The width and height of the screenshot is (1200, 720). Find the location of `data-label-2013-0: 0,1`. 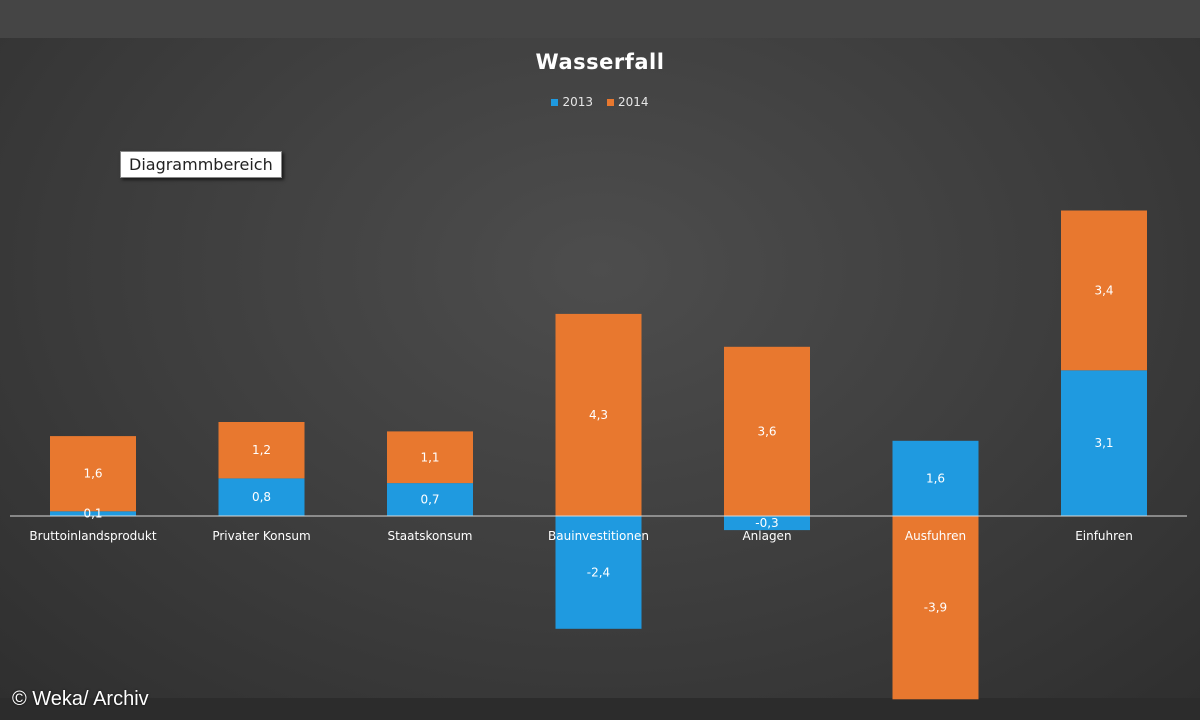

data-label-2013-0: 0,1 is located at coordinates (92, 514).